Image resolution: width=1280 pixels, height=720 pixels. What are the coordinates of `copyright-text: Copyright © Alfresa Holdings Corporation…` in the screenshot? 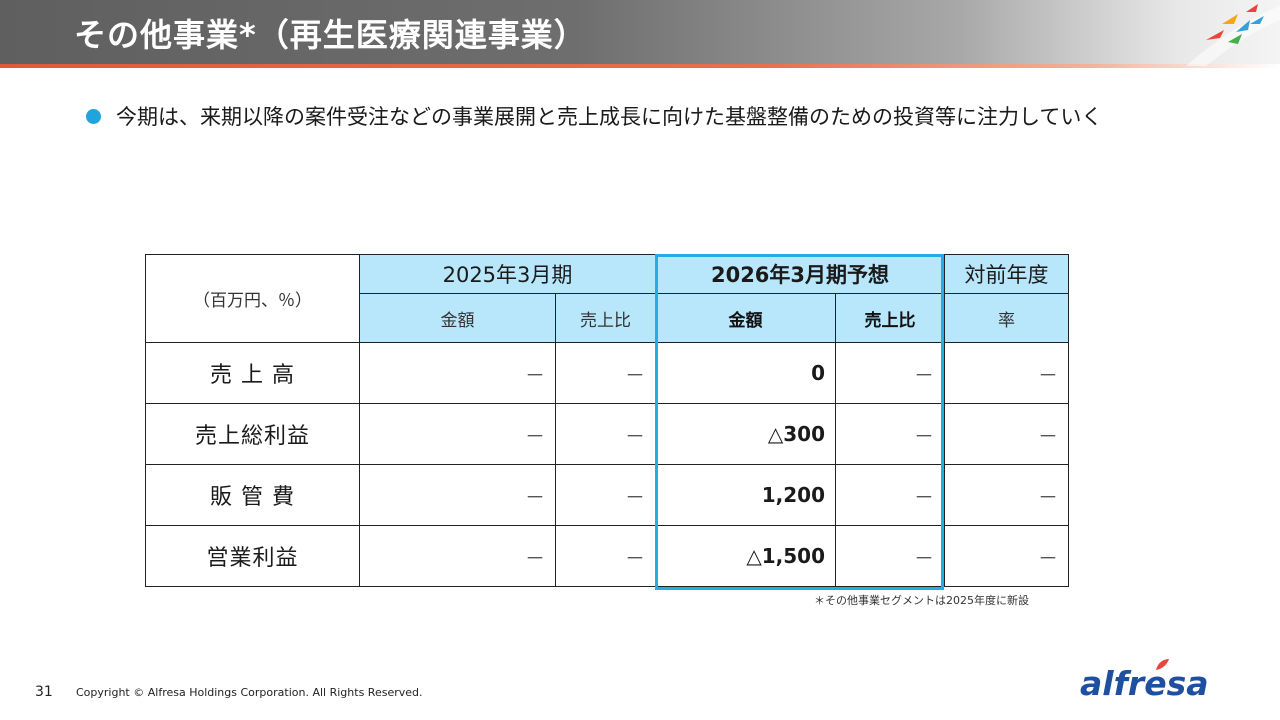 It's located at (249, 692).